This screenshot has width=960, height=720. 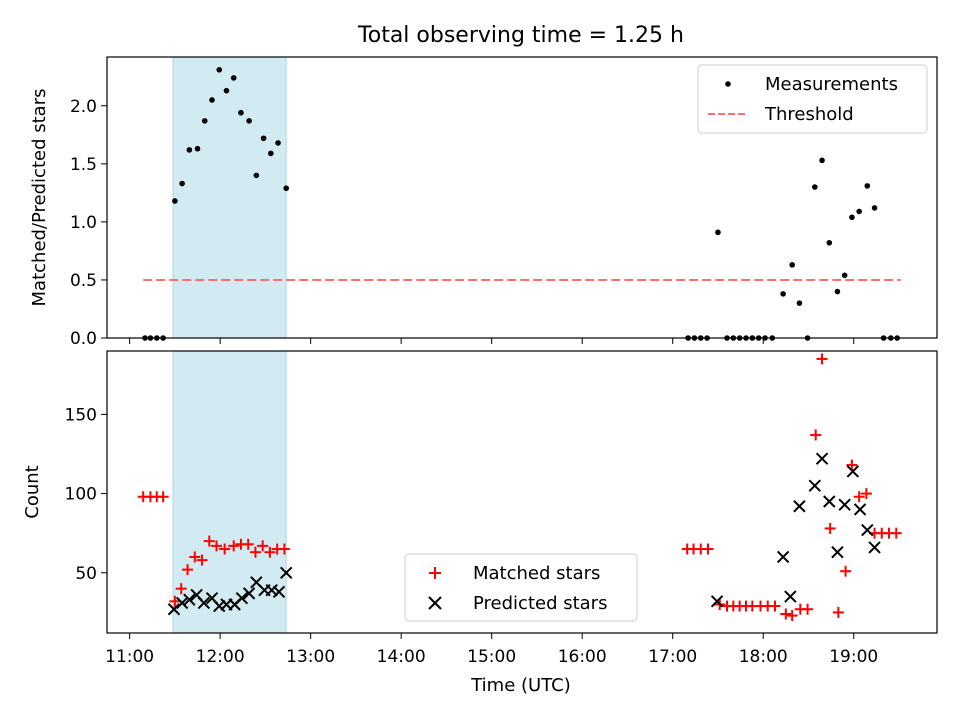 What do you see at coordinates (310, 657) in the screenshot?
I see `bottom-x-tick-label: 13:00` at bounding box center [310, 657].